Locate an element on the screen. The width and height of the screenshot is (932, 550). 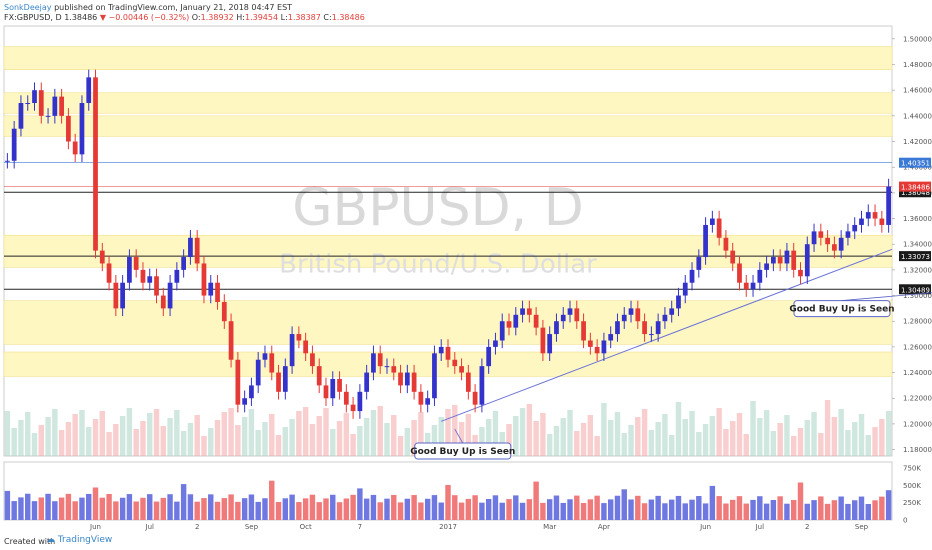
volume-tick-label: 0 is located at coordinates (905, 521).